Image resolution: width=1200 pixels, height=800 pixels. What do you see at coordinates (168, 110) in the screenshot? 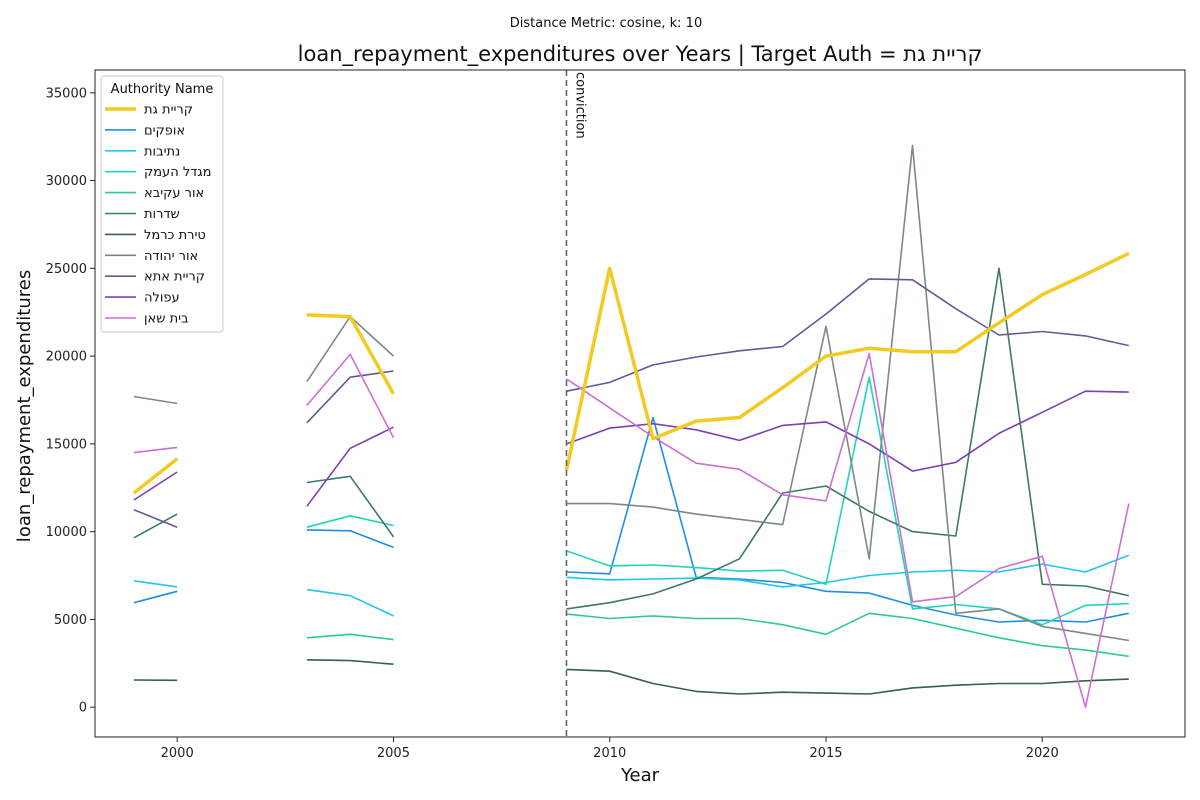
I see `legend-entry-label: קריית גת` at bounding box center [168, 110].